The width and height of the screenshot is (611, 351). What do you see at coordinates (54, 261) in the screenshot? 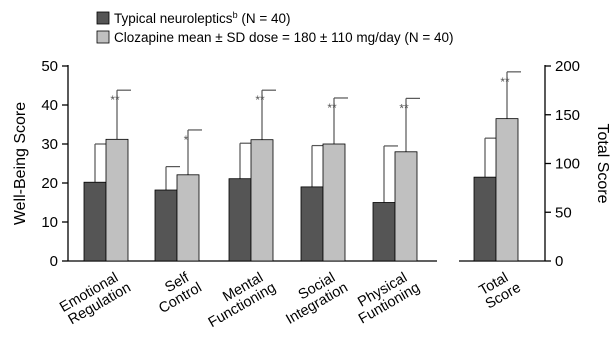
I see `left-tick-label: 0` at bounding box center [54, 261].